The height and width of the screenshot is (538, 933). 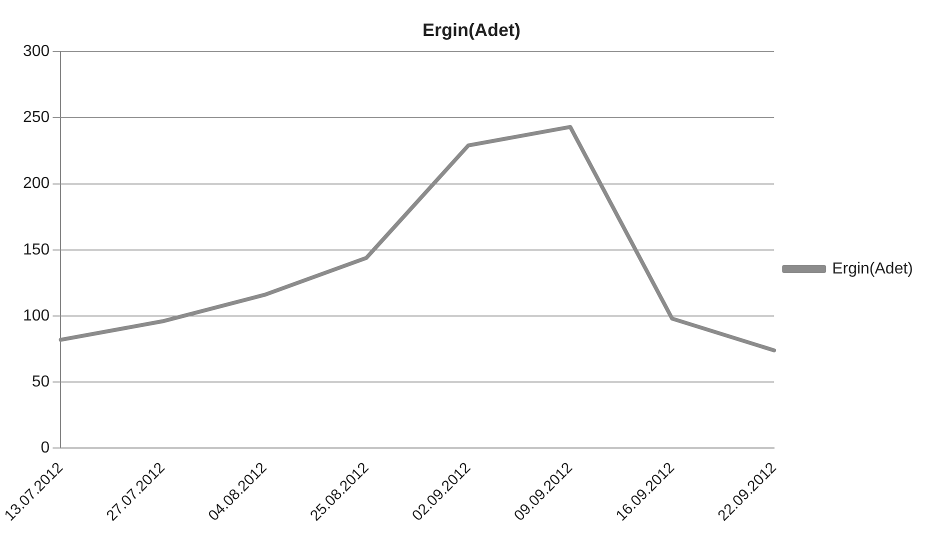 What do you see at coordinates (36, 117) in the screenshot?
I see `y-tick-label: 250` at bounding box center [36, 117].